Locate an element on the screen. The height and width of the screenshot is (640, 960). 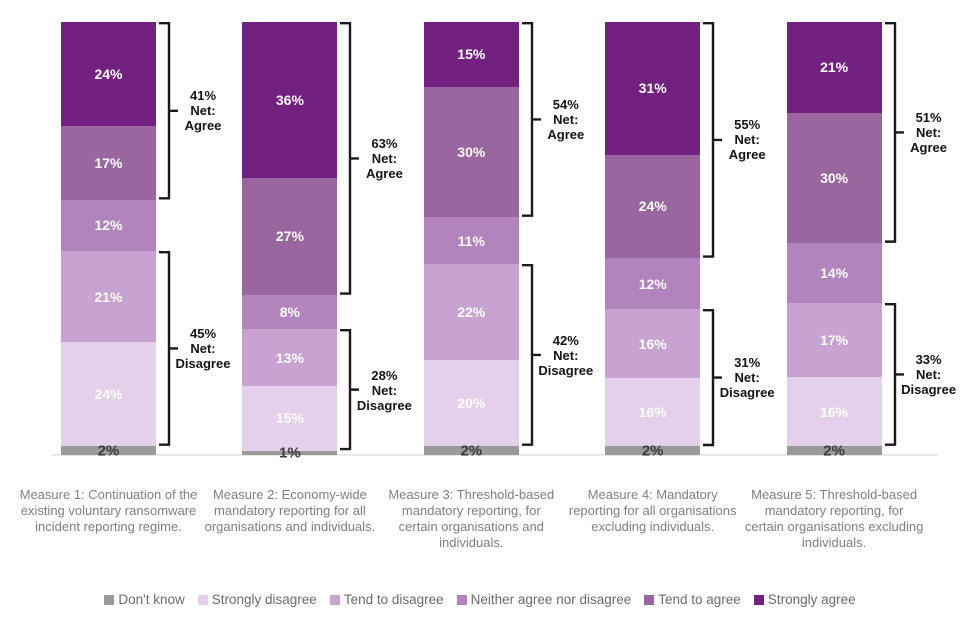
bar-segment-tend_to_disagree-m3: 22% is located at coordinates (471, 312).